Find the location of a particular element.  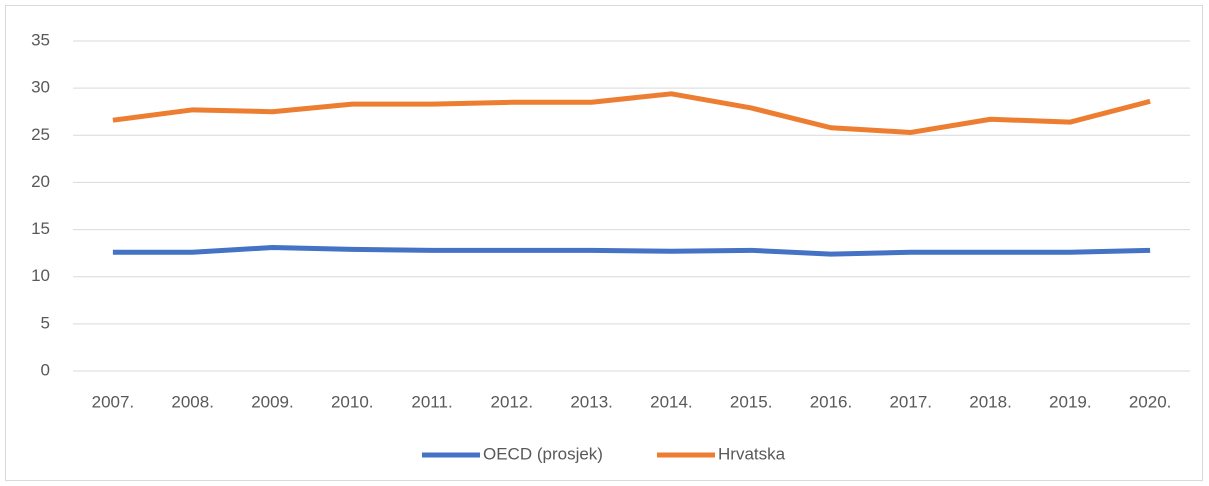

y-tick-label: 20 is located at coordinates (40, 181).